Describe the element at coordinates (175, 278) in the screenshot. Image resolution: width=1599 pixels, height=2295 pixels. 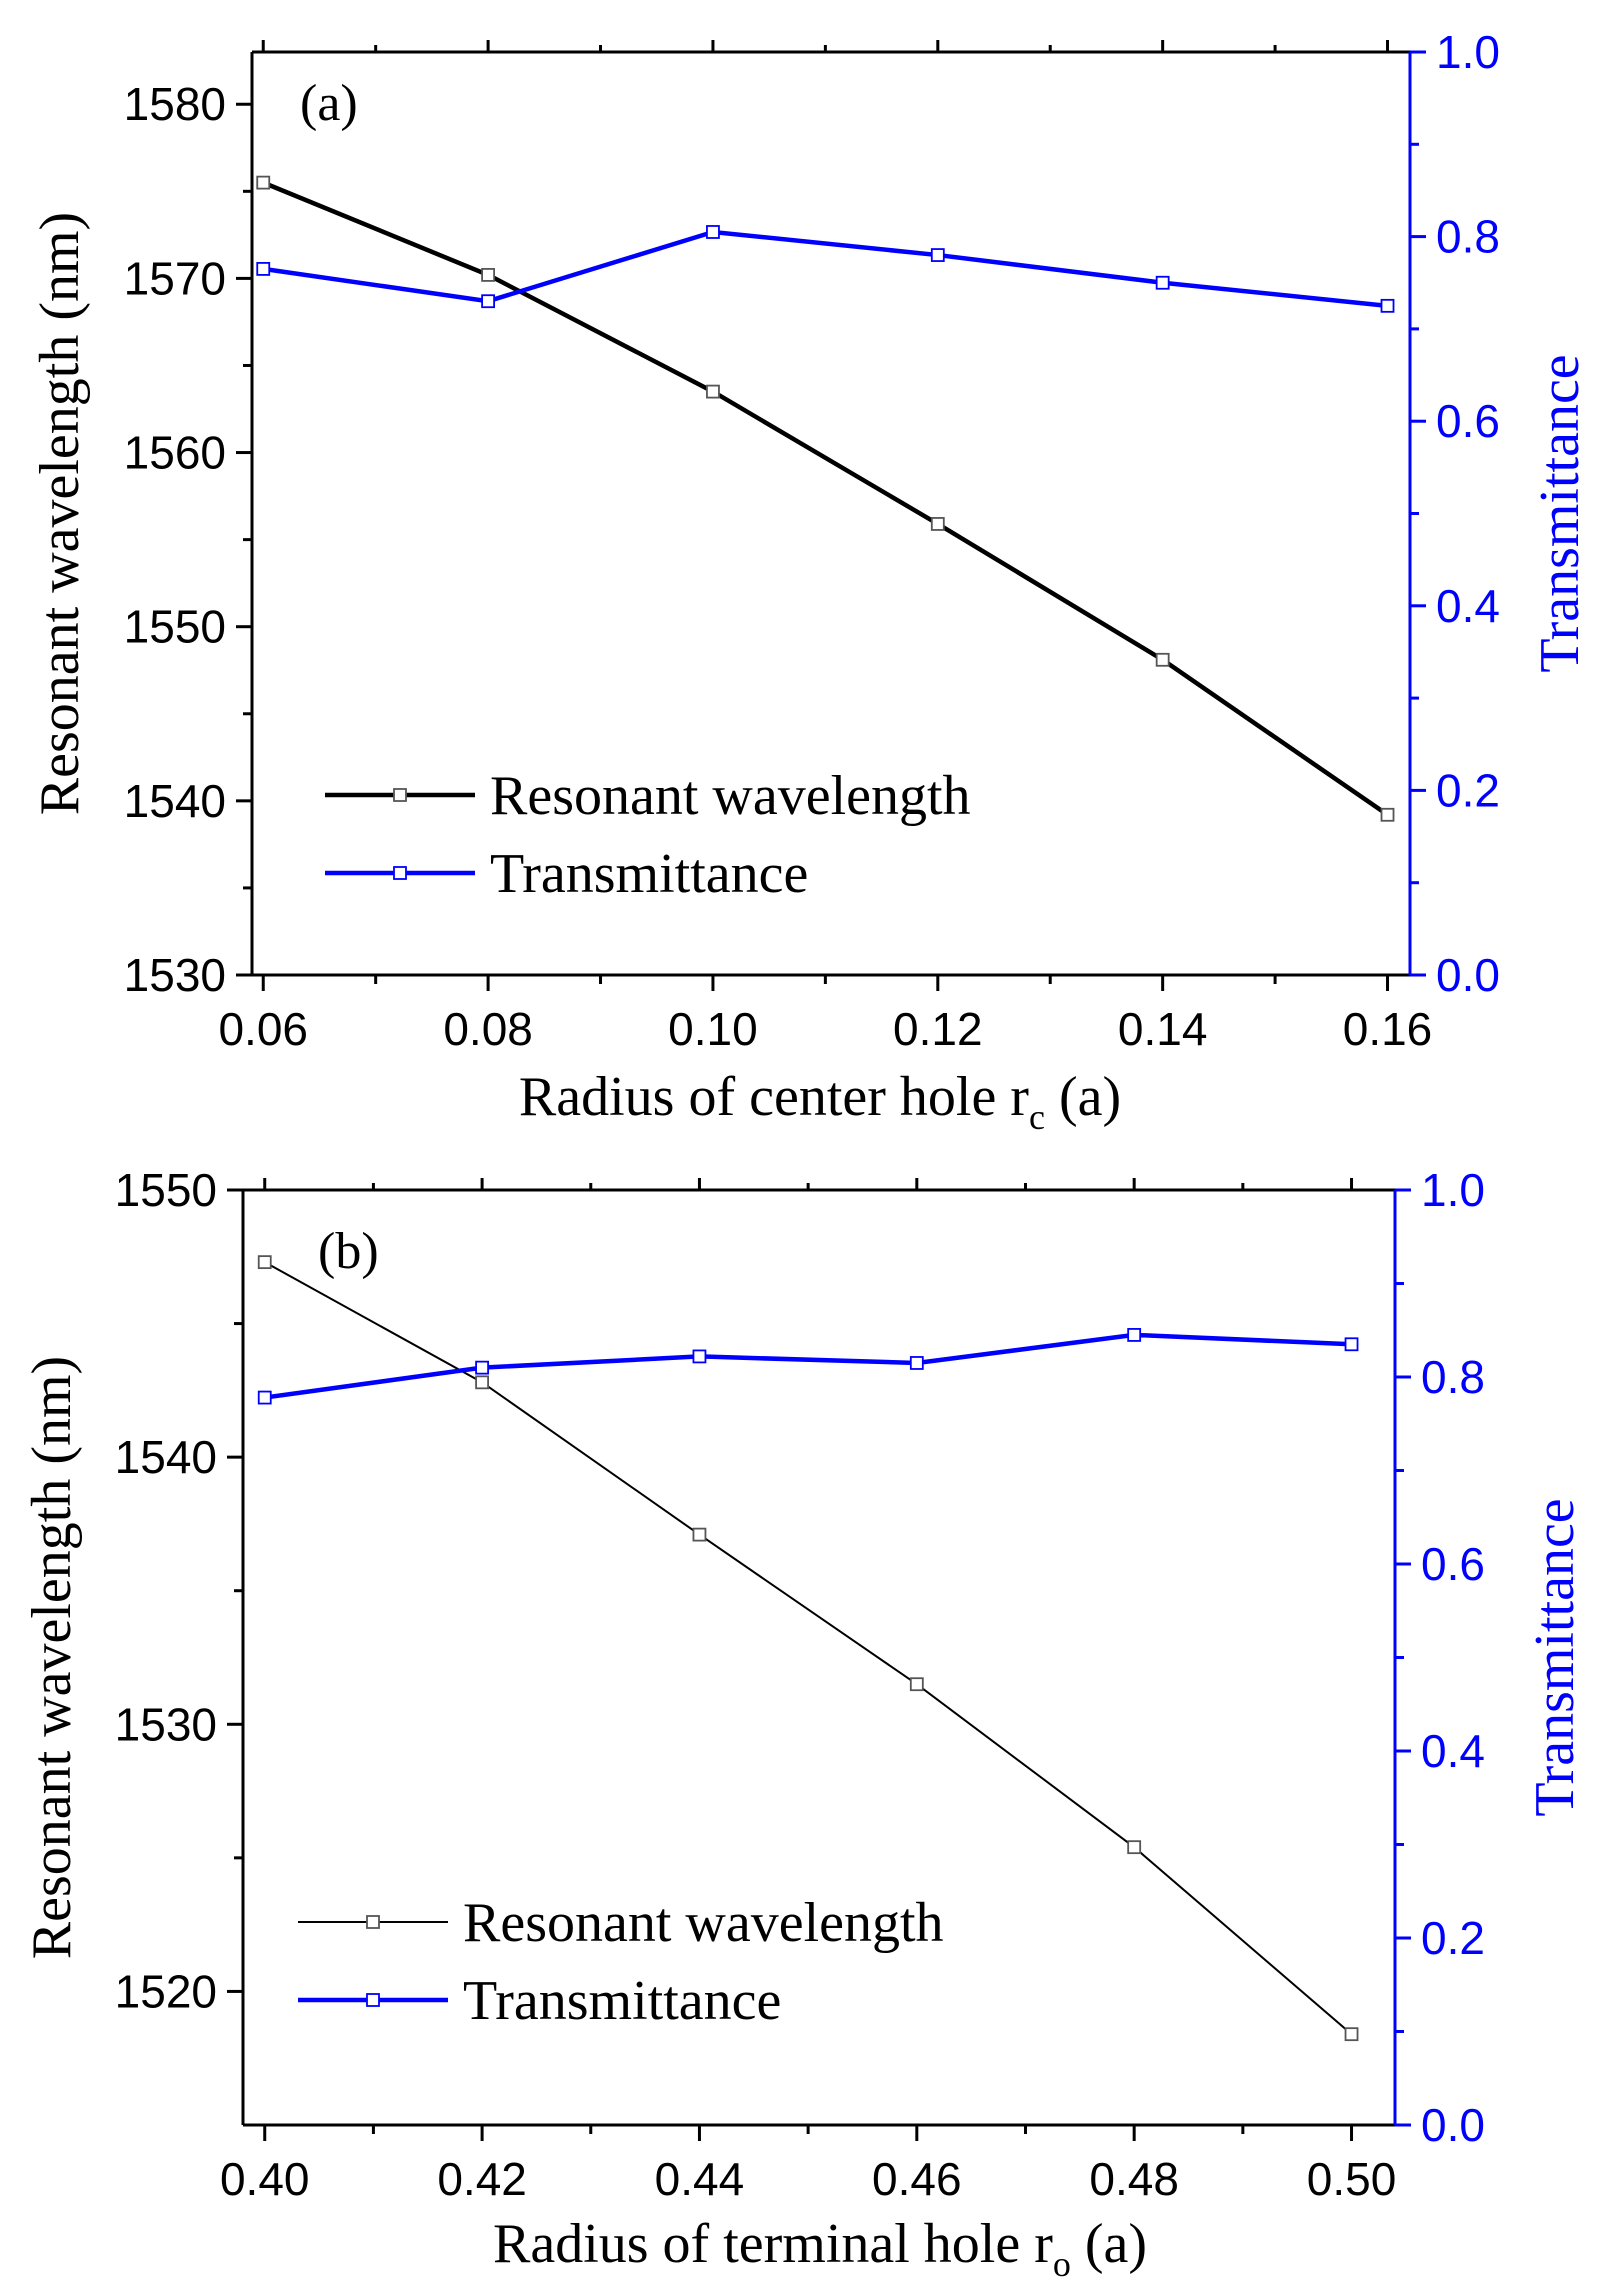
I see `y-tick-label: 1570` at that location.